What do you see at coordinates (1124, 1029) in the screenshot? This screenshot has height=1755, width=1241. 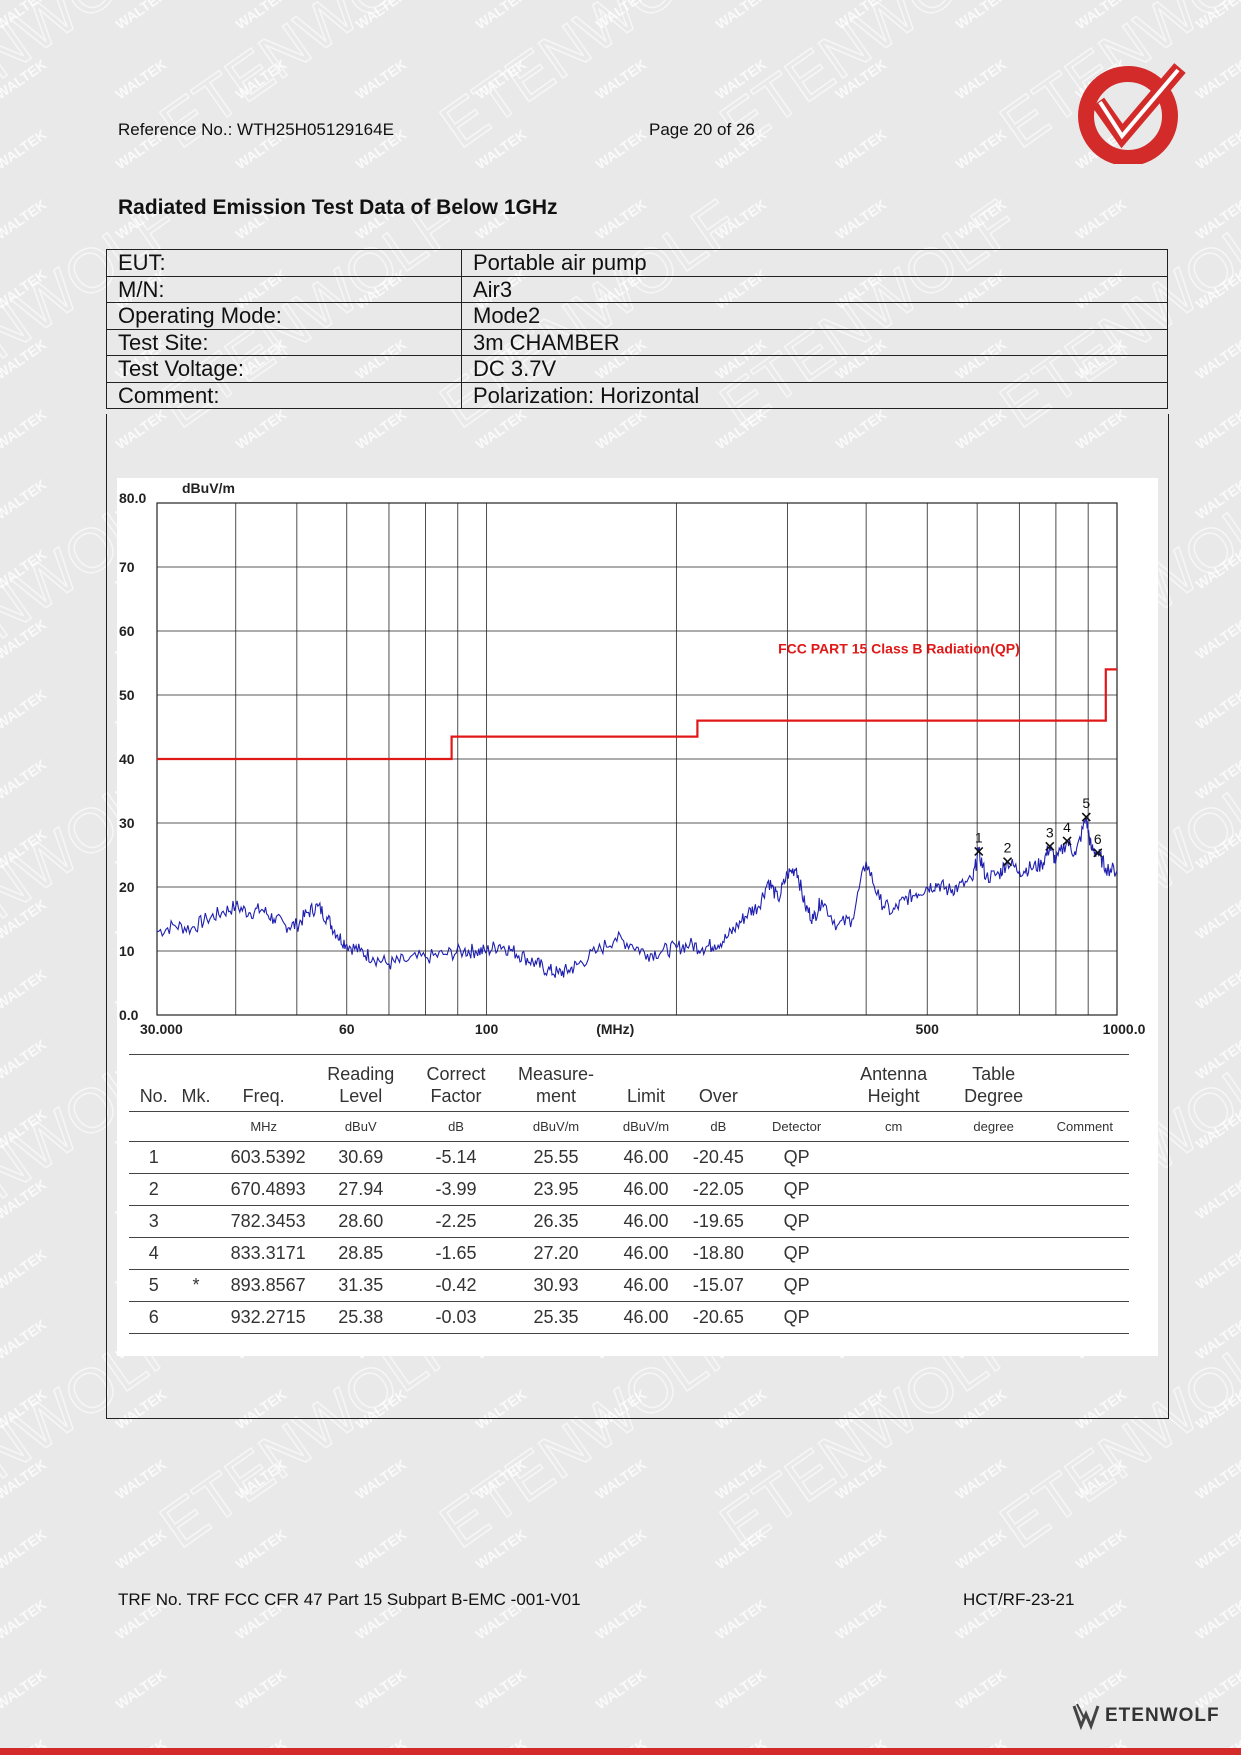 I see `x-tick-label: 1000.0` at bounding box center [1124, 1029].